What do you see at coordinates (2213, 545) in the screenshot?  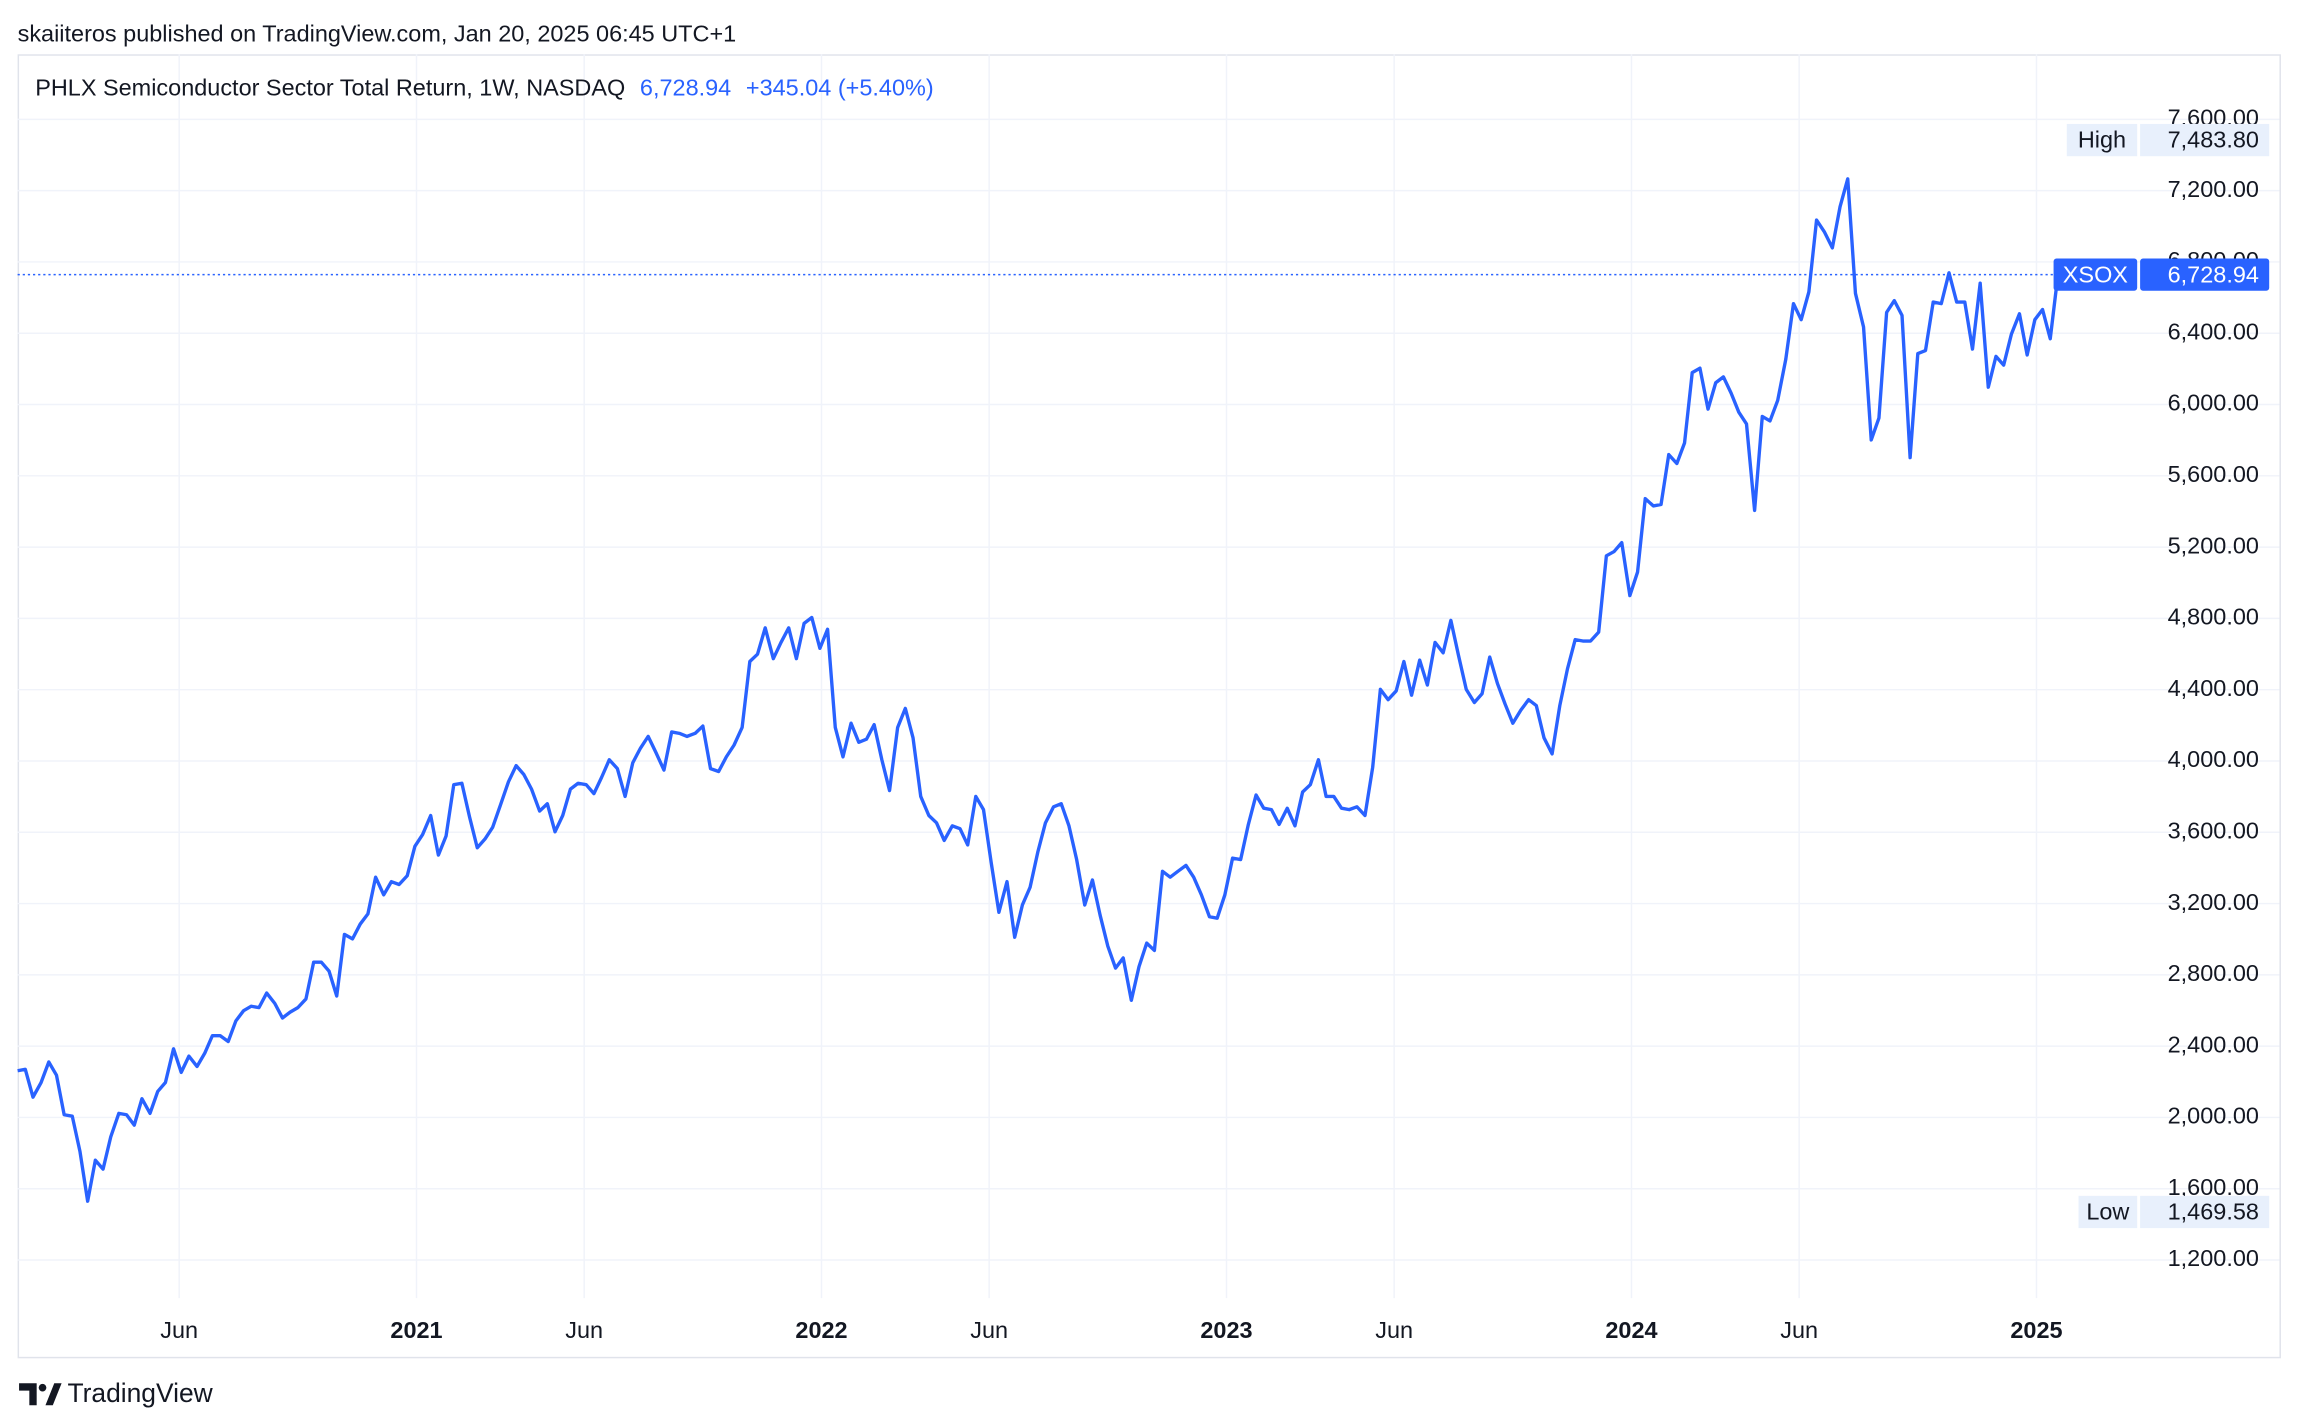 I see `y-tick-label: 5,200.00` at bounding box center [2213, 545].